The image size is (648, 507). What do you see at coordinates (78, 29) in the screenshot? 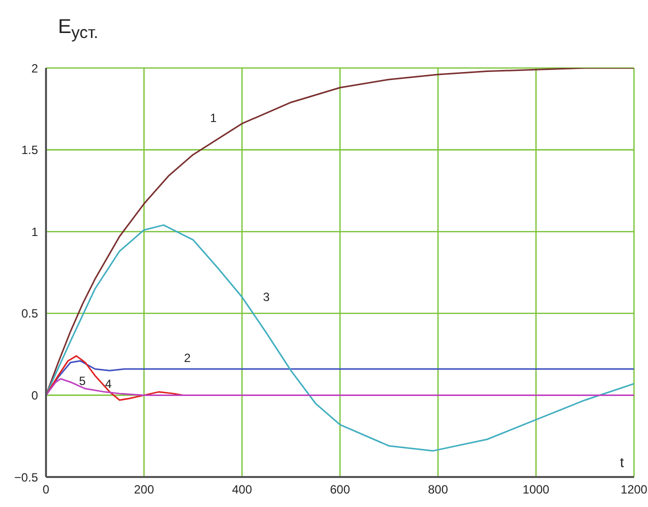
I see `y-axis-title: E$_{уст.}$` at bounding box center [78, 29].